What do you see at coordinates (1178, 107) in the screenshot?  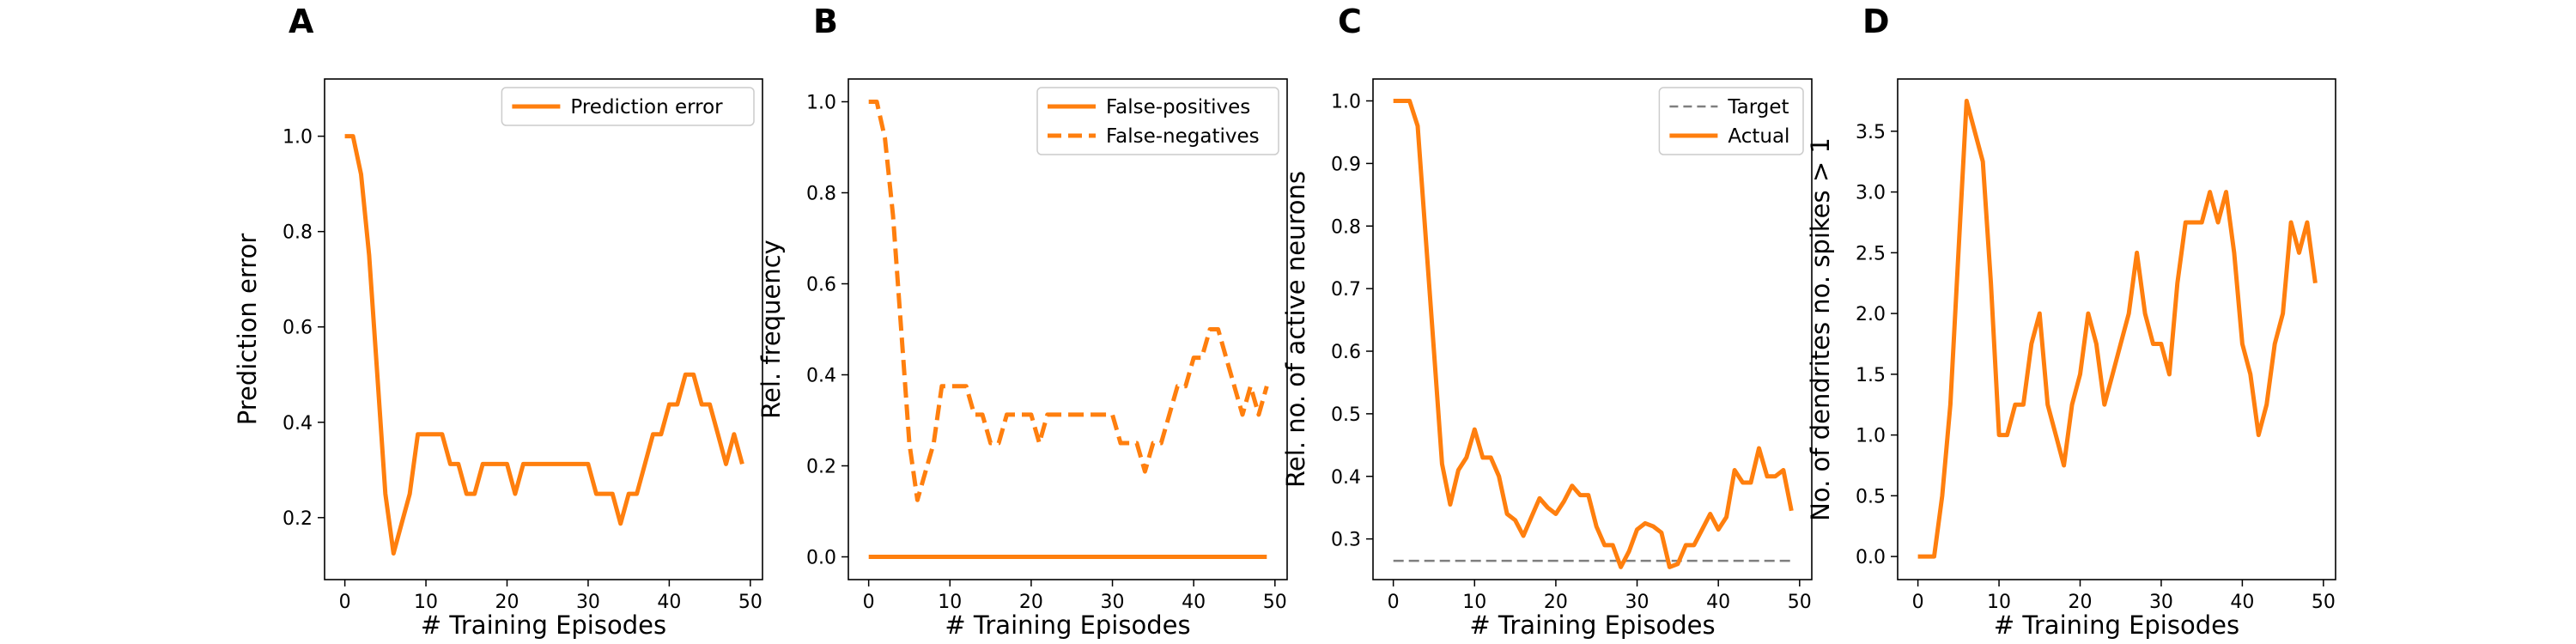 I see `legend-label: False-positives` at bounding box center [1178, 107].